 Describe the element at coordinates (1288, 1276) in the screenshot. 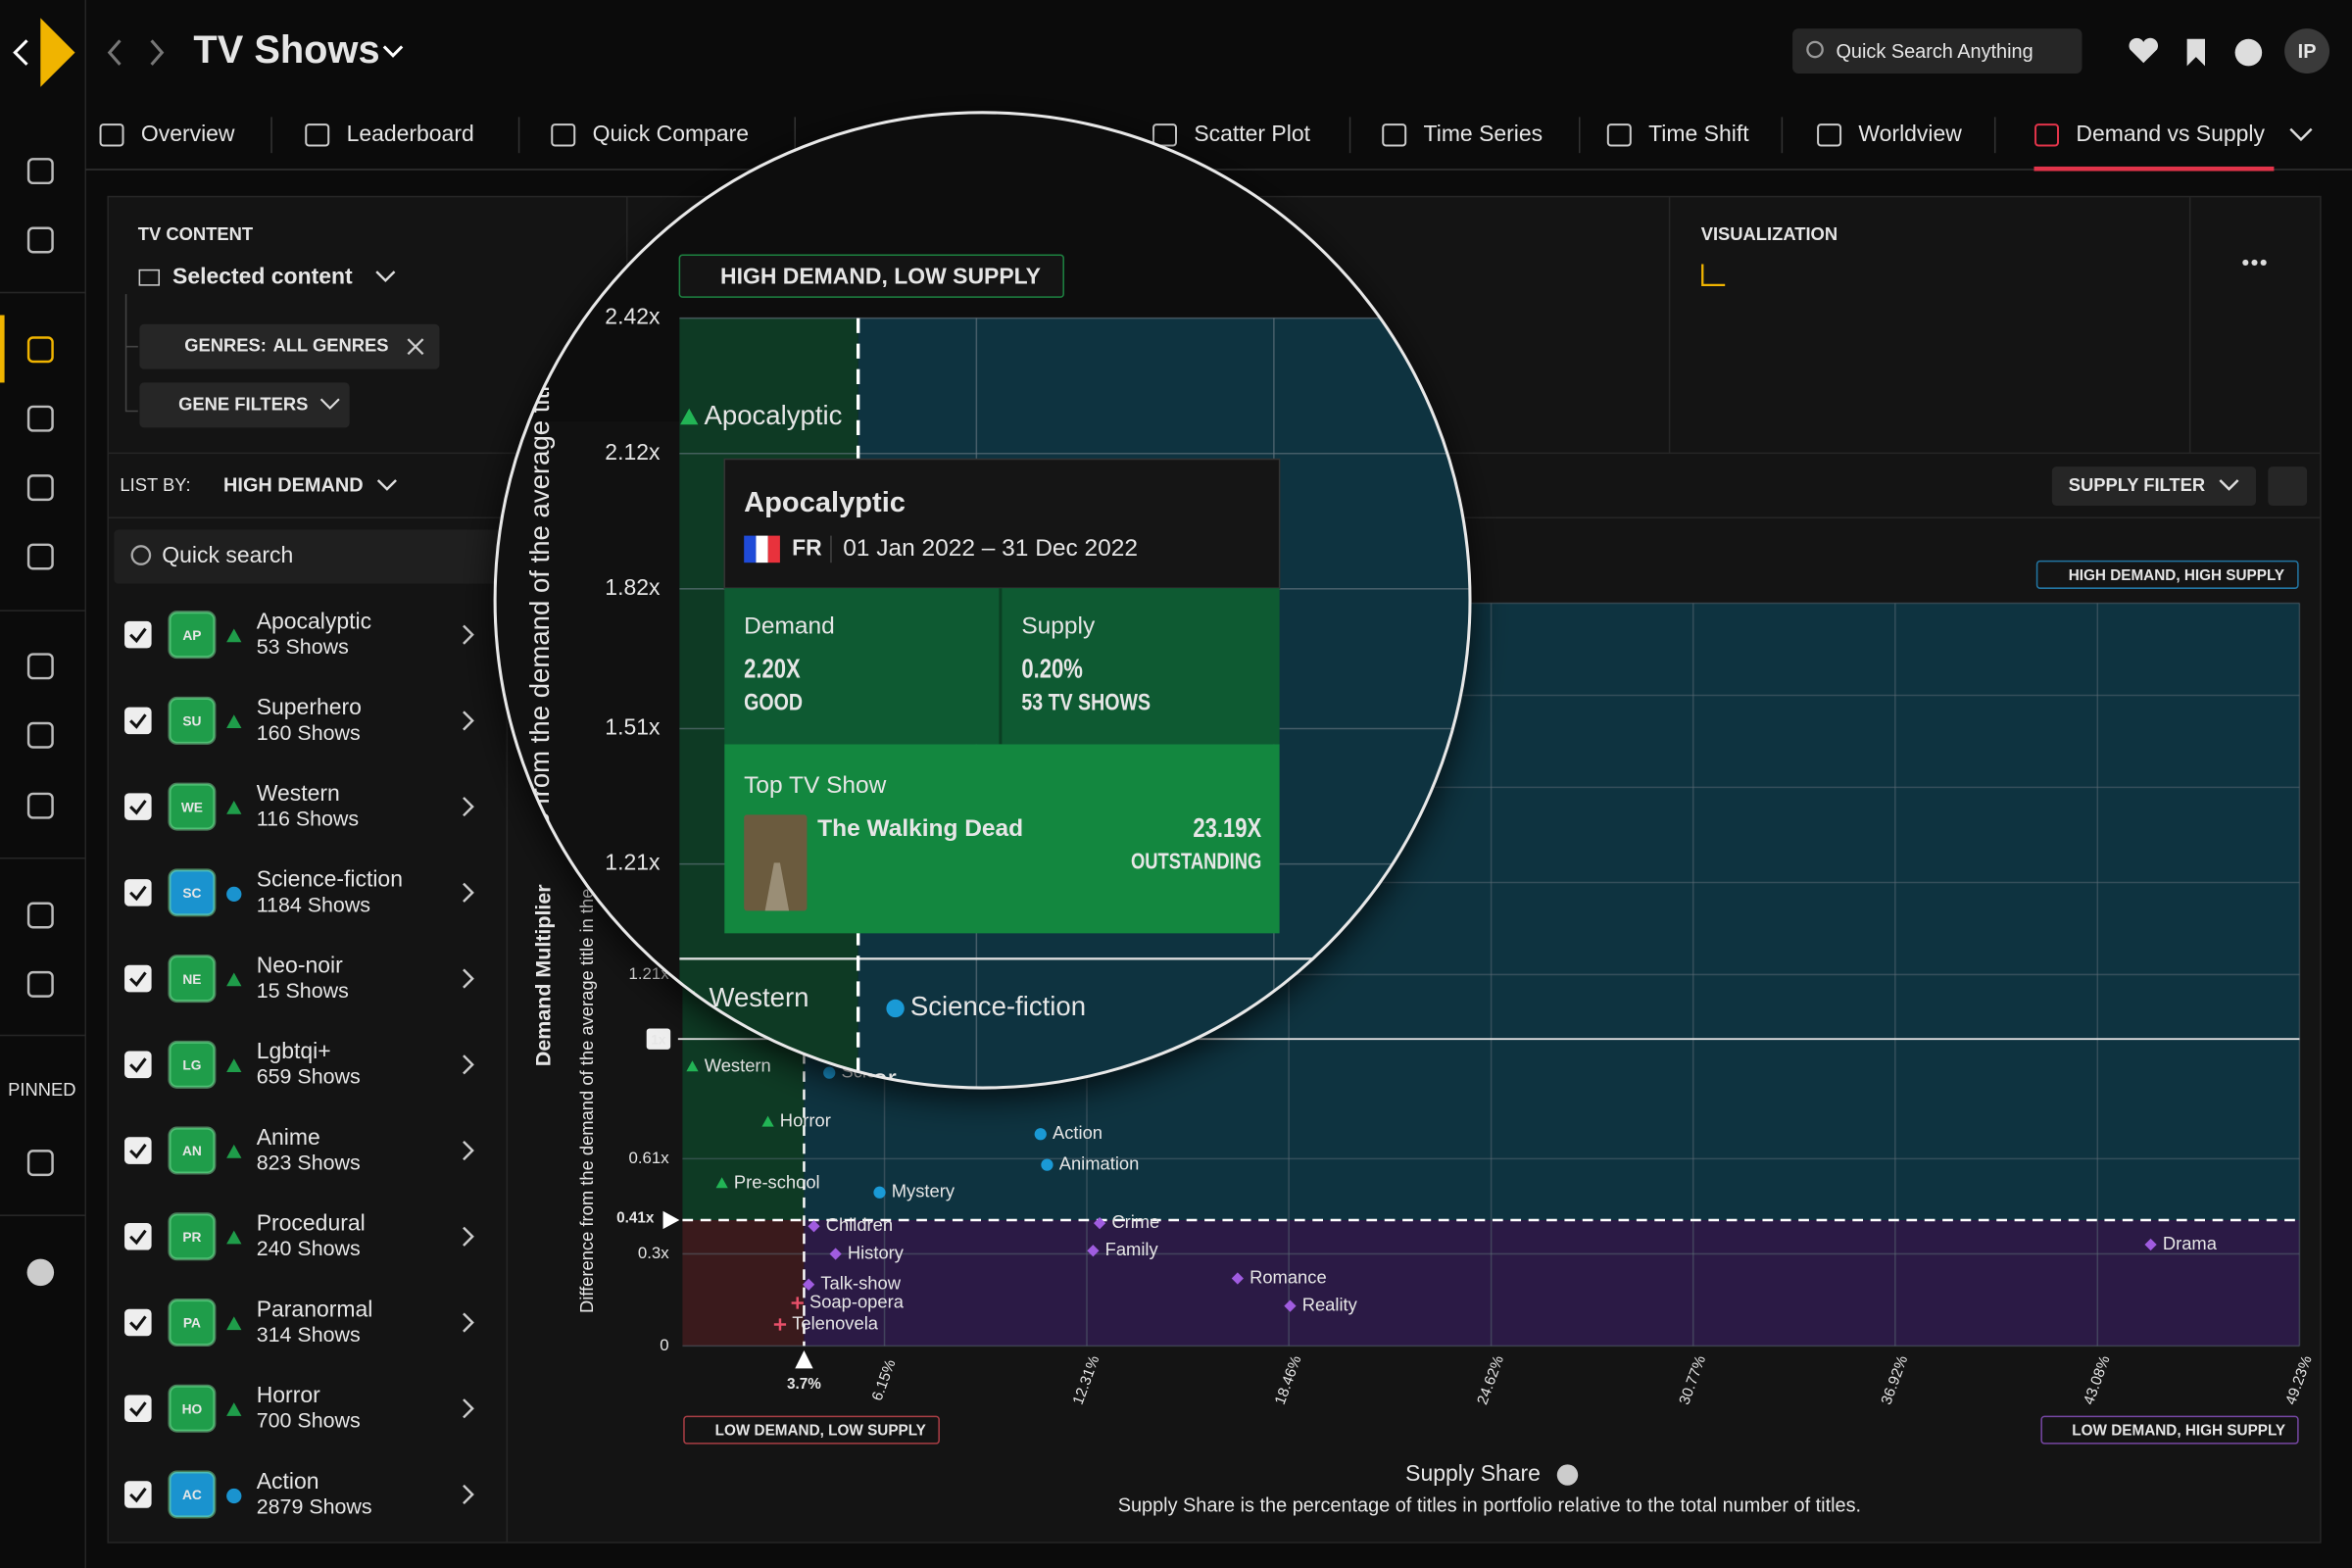

I see `point-label: Romance` at that location.